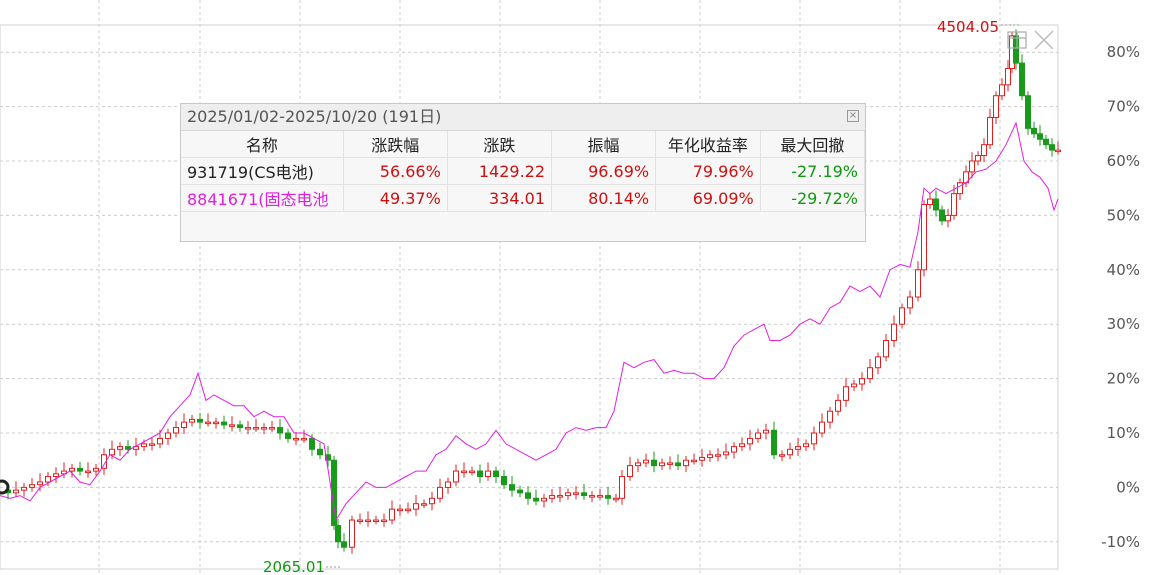  Describe the element at coordinates (1123, 52) in the screenshot. I see `y-tick-label: 80%` at that location.